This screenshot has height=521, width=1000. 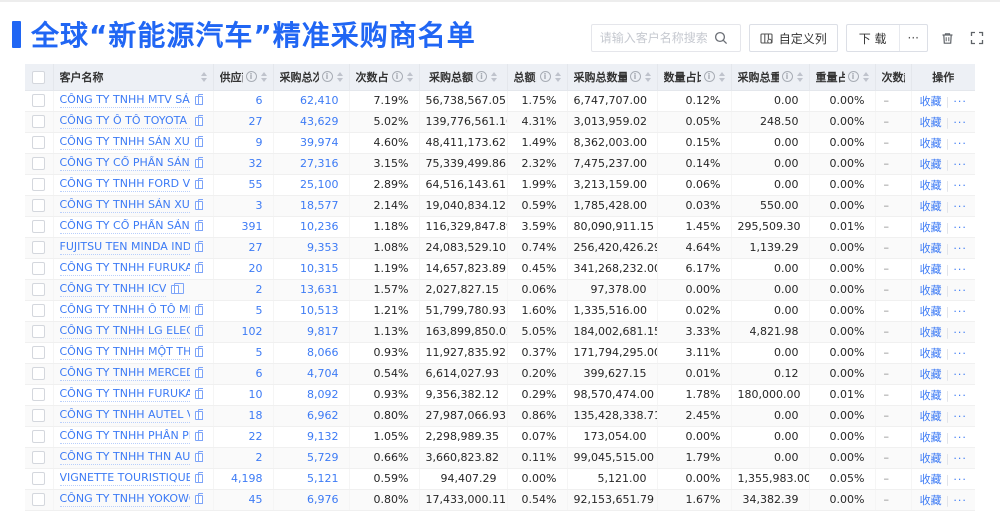 What do you see at coordinates (793, 38) in the screenshot?
I see `customize-columns-button: 自定义列` at bounding box center [793, 38].